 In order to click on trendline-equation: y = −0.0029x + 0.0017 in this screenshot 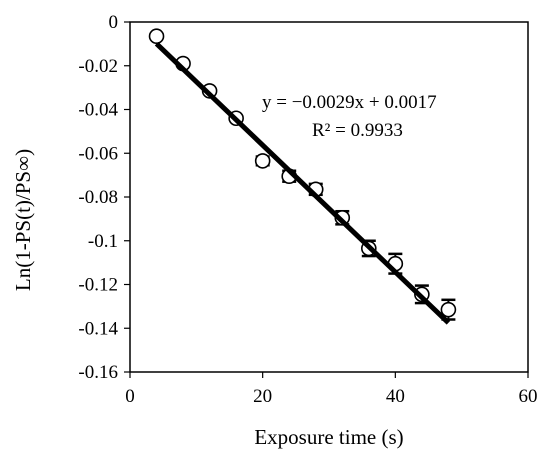, I will do `click(349, 102)`.